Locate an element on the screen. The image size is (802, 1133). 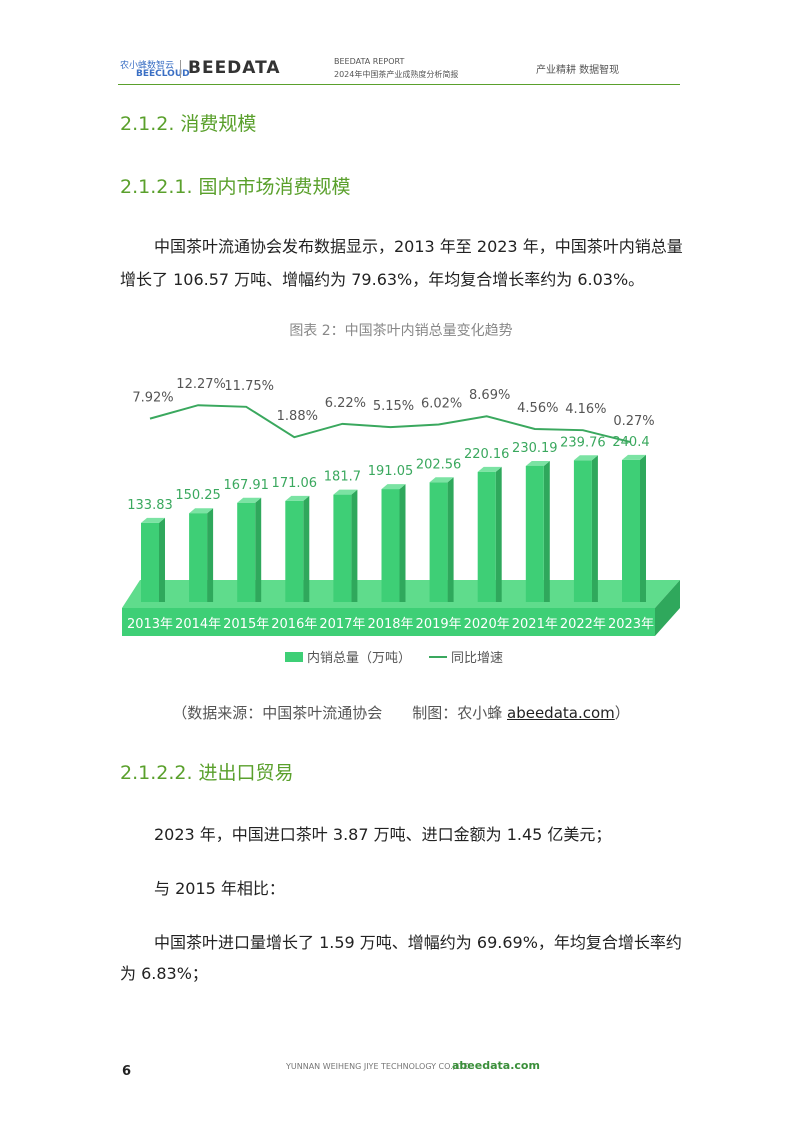
x-tick-label: 2014年 is located at coordinates (198, 624).